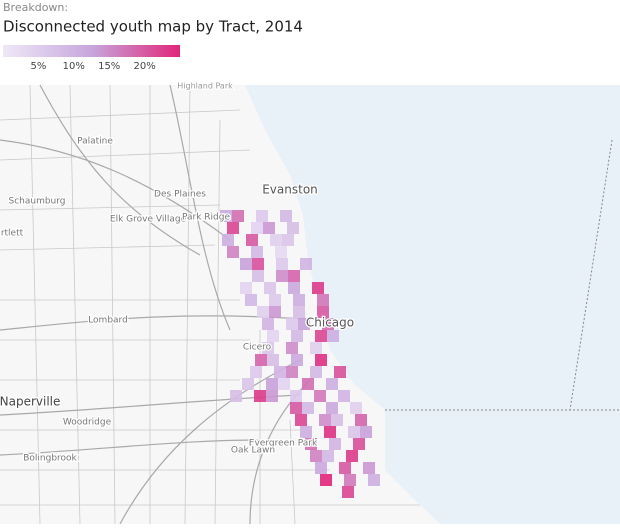 Image resolution: width=620 pixels, height=528 pixels. I want to click on place-label: Chicago, so click(330, 323).